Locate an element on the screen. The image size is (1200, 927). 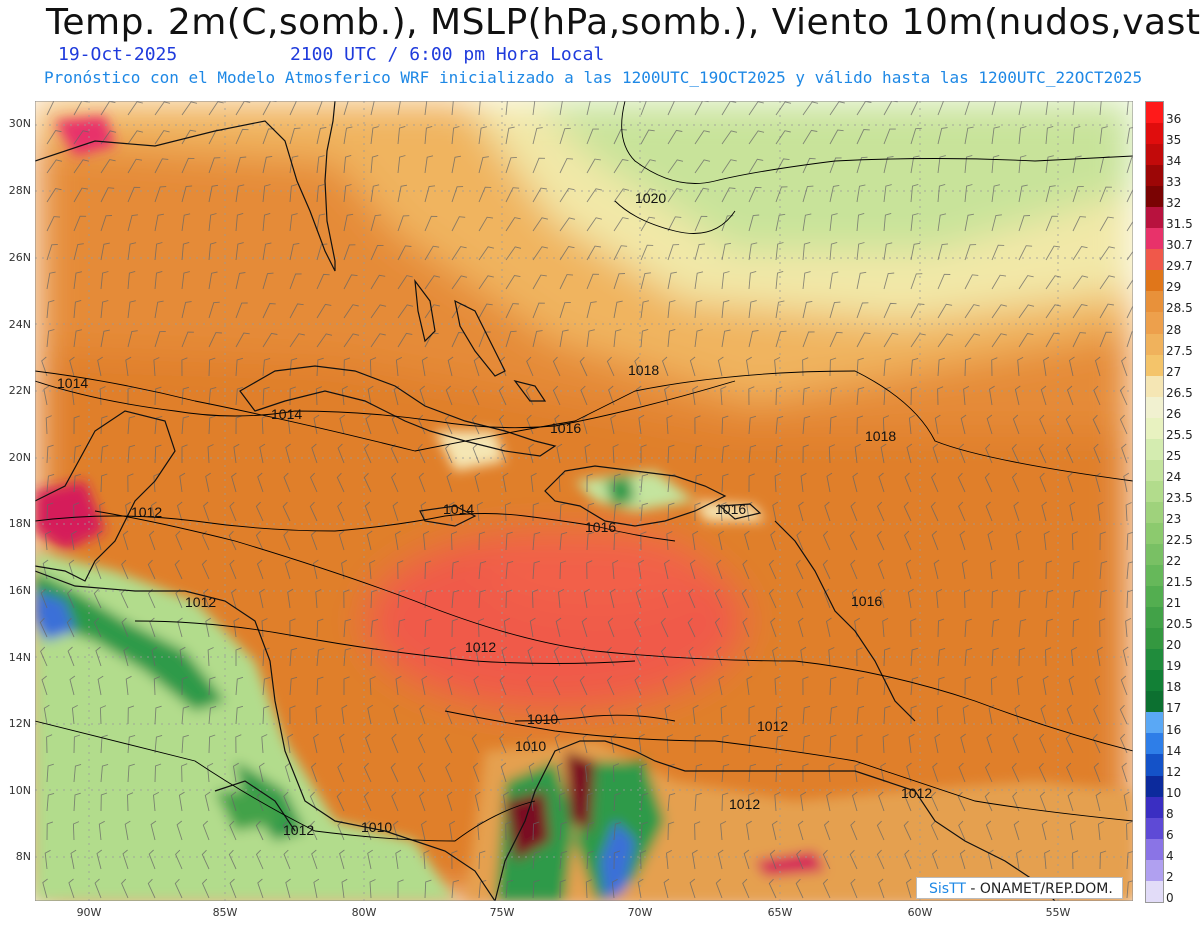
colorbar-label: 10 is located at coordinates (1174, 792).